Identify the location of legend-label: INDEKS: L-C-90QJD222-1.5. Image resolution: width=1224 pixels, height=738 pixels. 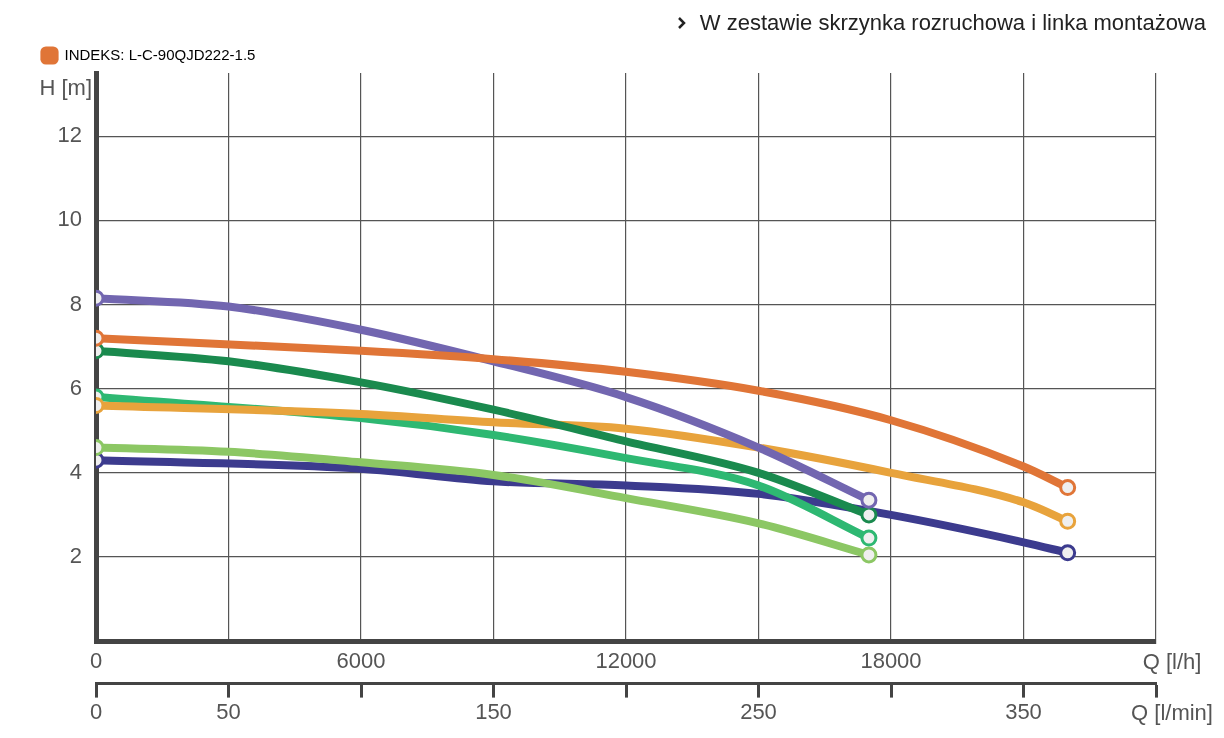
(160, 54).